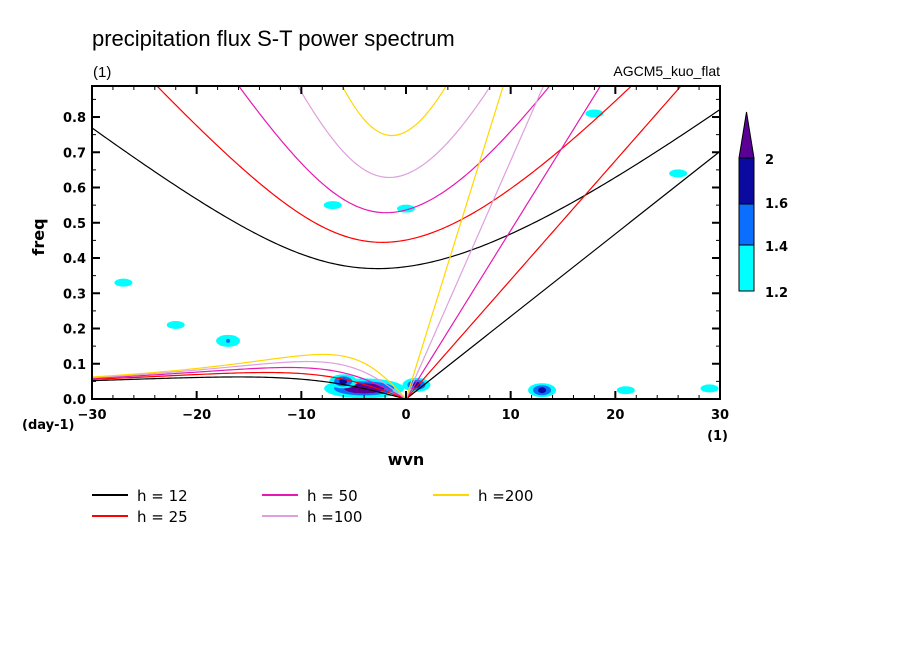 Image resolution: width=904 pixels, height=654 pixels. What do you see at coordinates (74, 153) in the screenshot?
I see `y-tick-label: 0.7` at bounding box center [74, 153].